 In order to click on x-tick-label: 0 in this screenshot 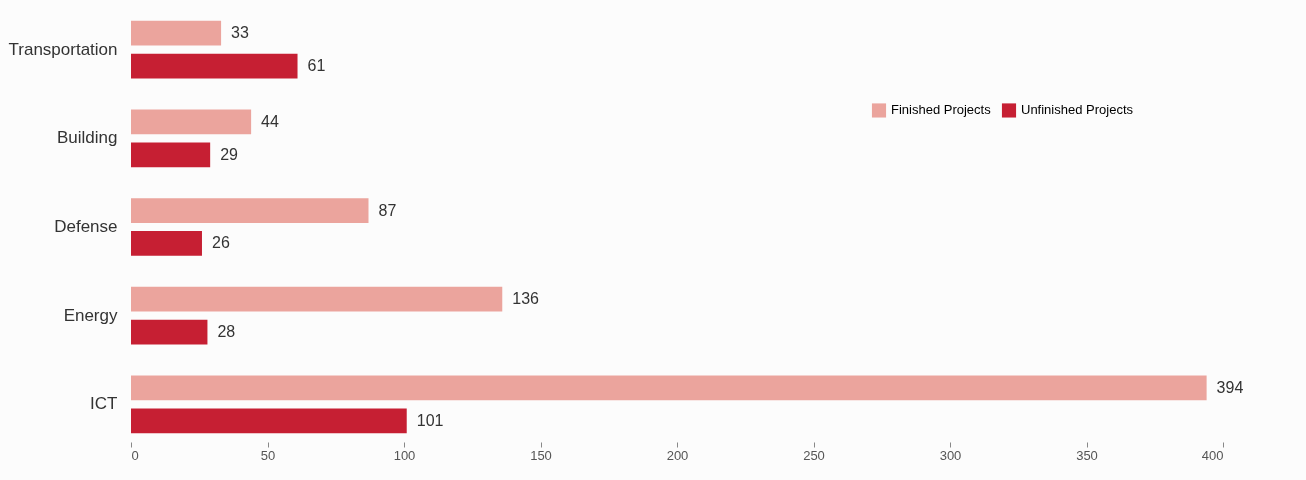, I will do `click(135, 455)`.